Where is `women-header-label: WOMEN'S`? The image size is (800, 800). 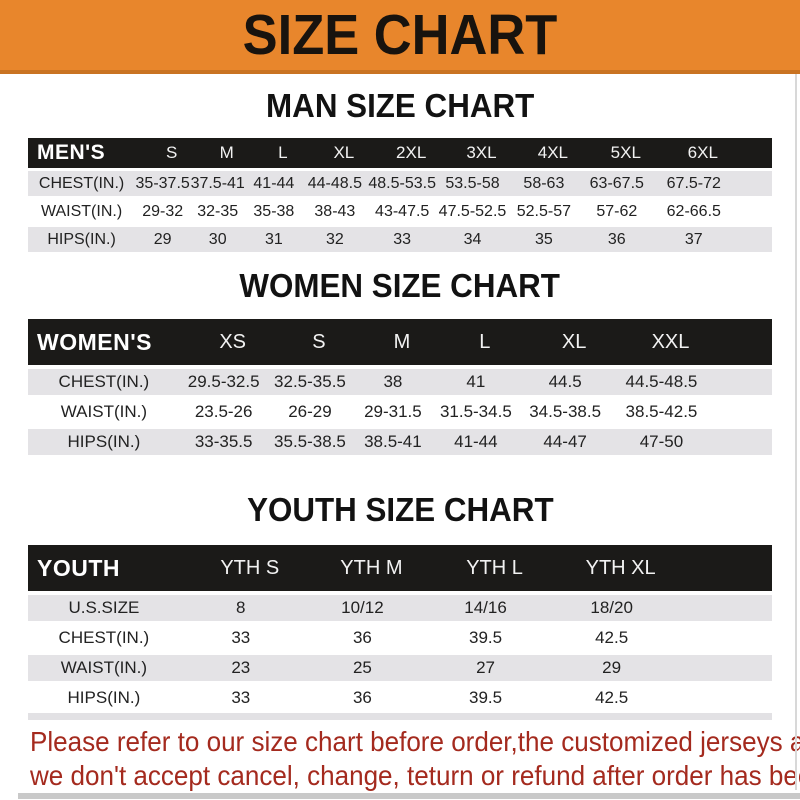
women-header-label: WOMEN'S is located at coordinates (95, 341).